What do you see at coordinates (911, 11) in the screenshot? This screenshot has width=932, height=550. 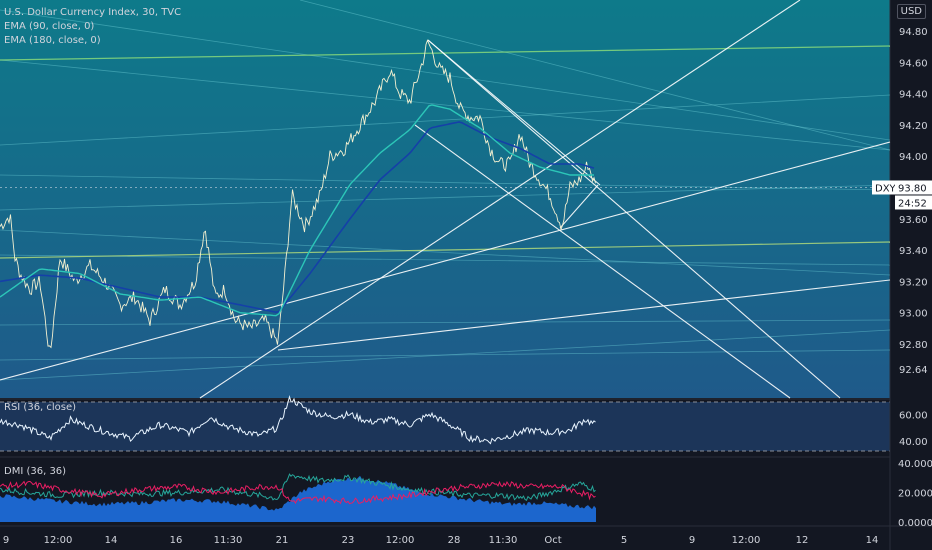 I see `currency-badge: USD` at bounding box center [911, 11].